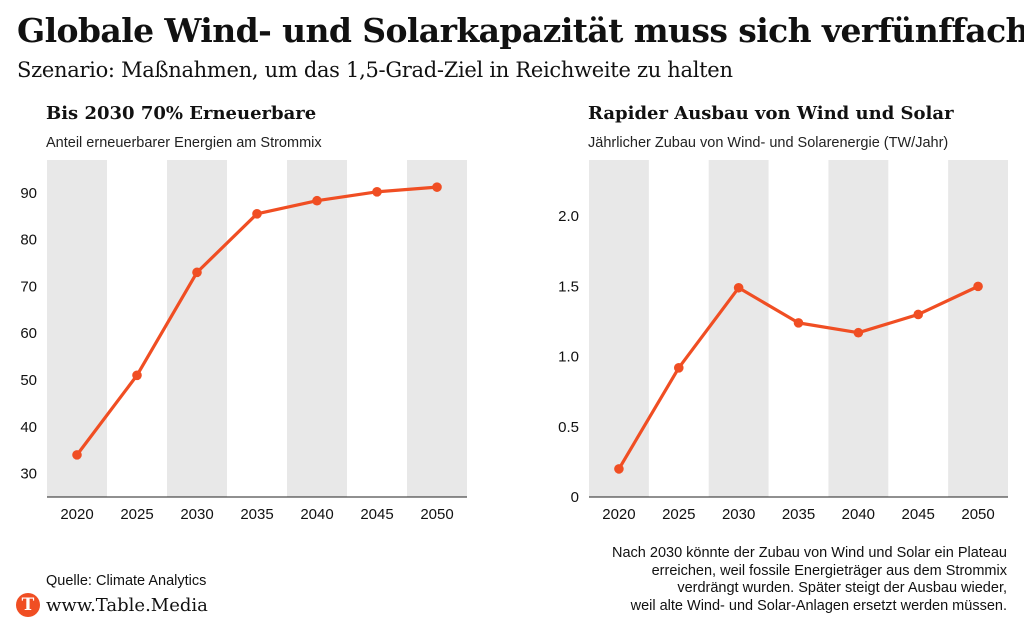  I want to click on brand-url: www.Table.Media, so click(127, 605).